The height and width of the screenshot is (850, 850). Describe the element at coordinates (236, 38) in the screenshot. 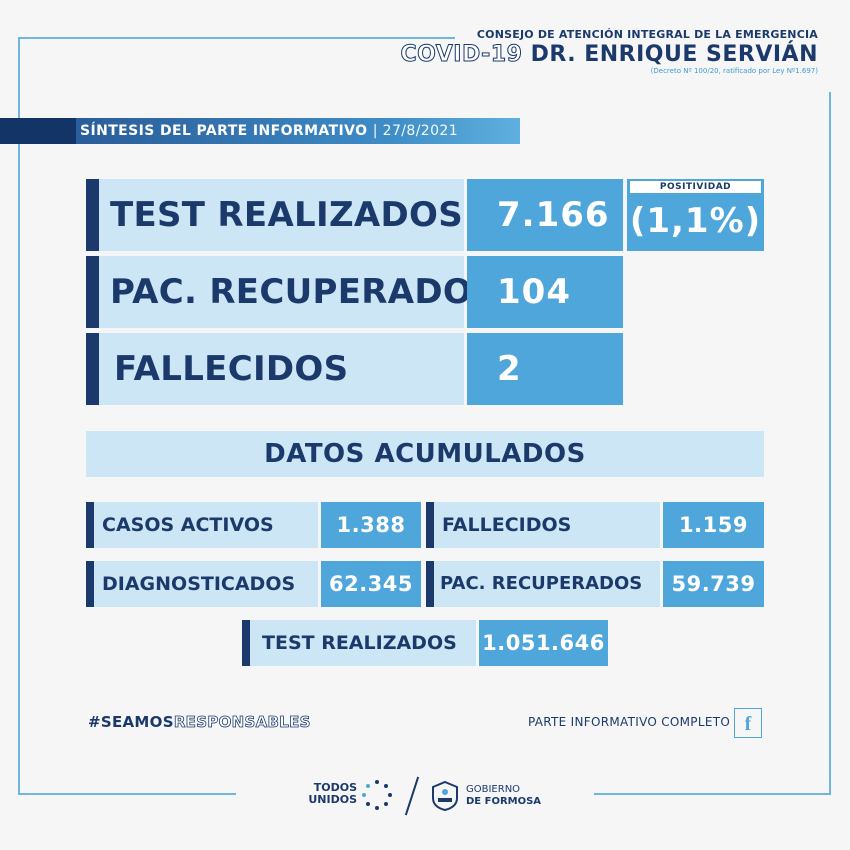

I see `frame-top-line` at that location.